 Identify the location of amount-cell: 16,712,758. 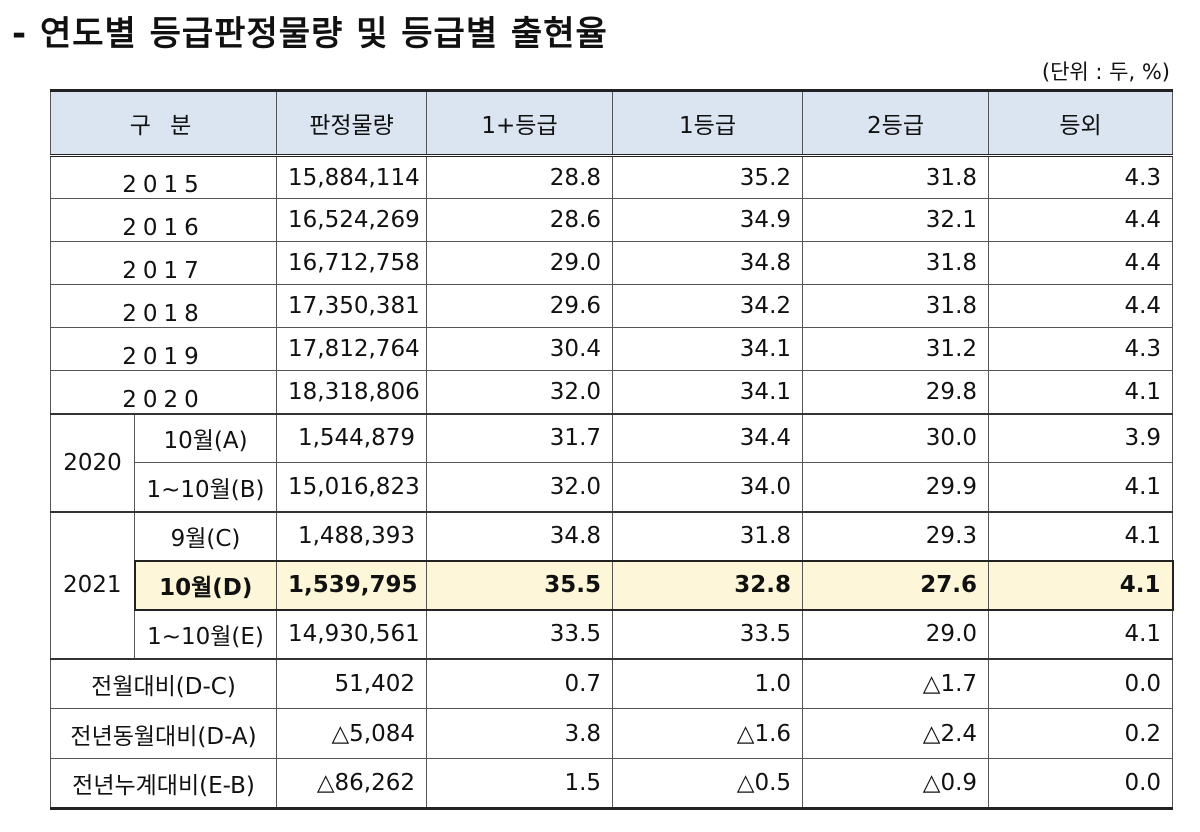
(352, 263).